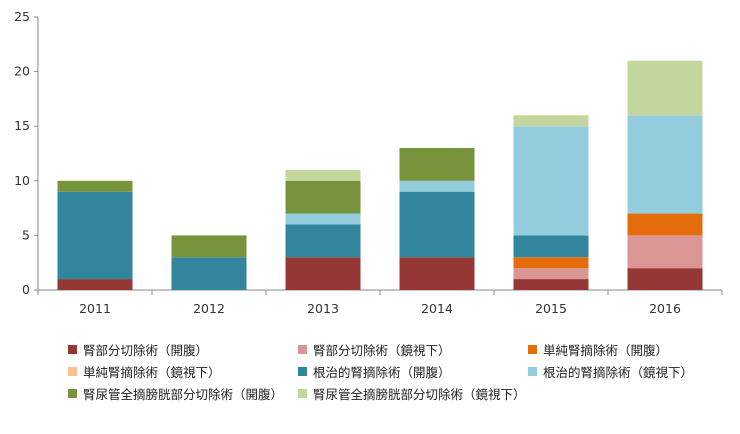  Describe the element at coordinates (152, 372) in the screenshot. I see `legend-label: 単純腎摘除術（鏡視下）` at that location.